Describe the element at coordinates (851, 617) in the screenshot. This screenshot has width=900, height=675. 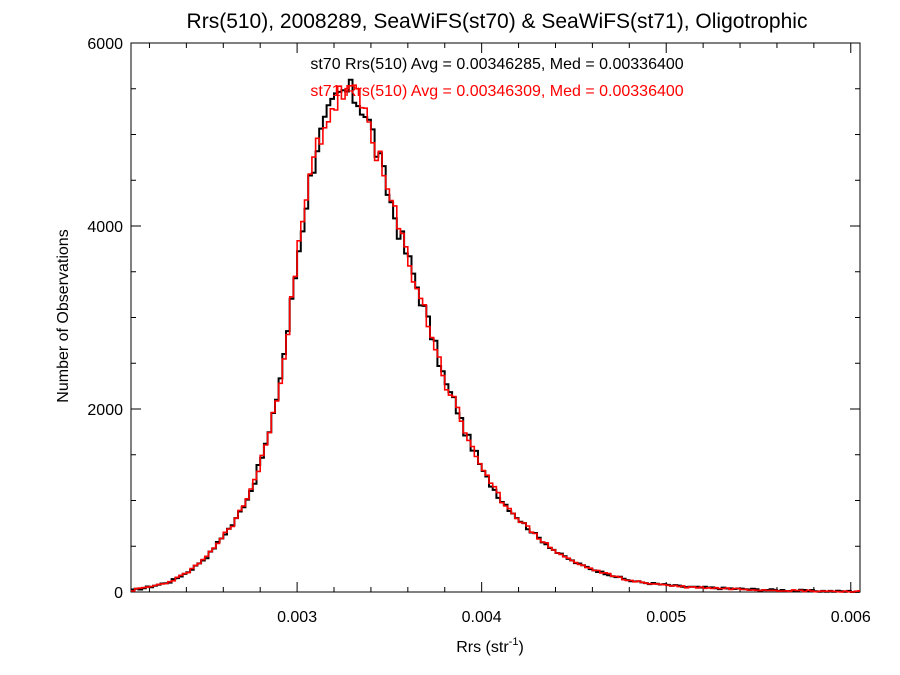
I see `x-tick-label: 0.006` at that location.